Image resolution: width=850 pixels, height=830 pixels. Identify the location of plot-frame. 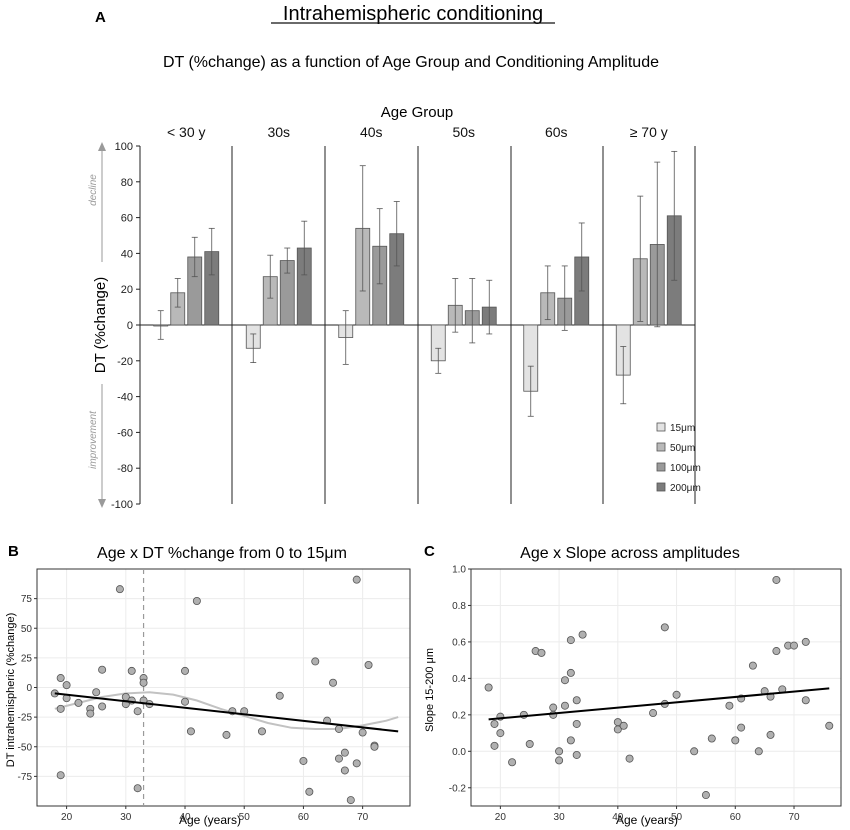
(656, 687).